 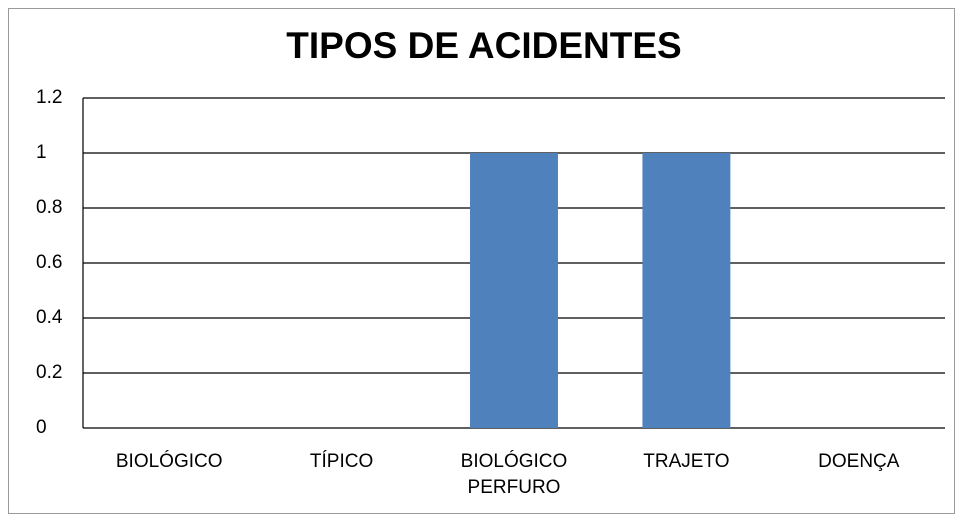 I want to click on y-tick-label: 1, so click(x=41, y=152).